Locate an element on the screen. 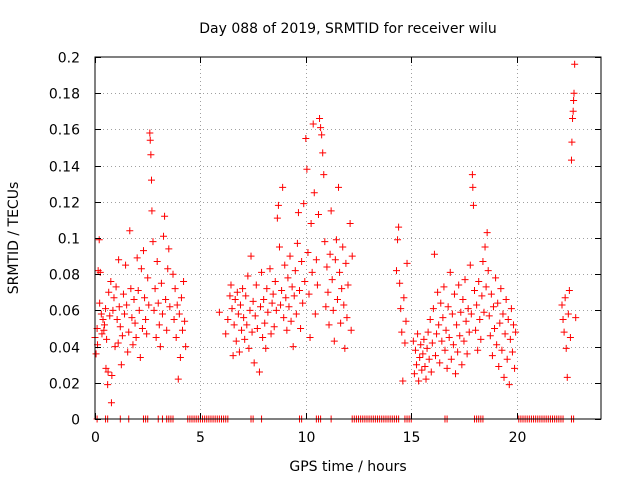  x-tick-label: 10 is located at coordinates (307, 438).